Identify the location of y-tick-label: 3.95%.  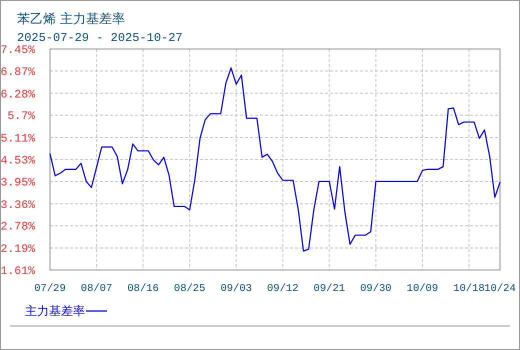
(18, 183).